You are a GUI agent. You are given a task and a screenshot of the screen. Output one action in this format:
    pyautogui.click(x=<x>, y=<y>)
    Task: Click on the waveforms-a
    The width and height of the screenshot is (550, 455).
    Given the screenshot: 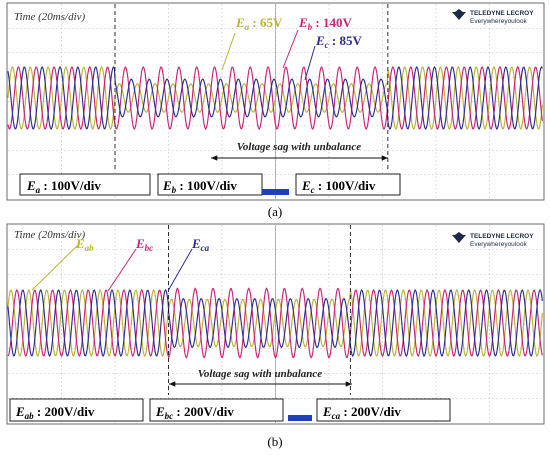 What is the action you would take?
    pyautogui.click(x=275, y=98)
    